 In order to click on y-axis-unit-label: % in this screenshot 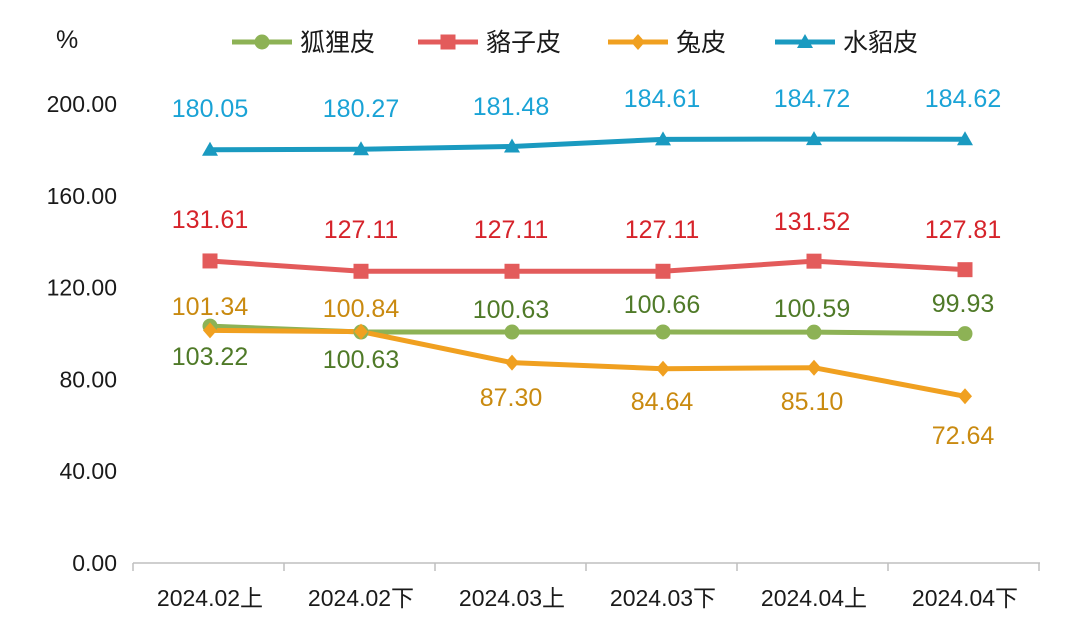, I will do `click(67, 40)`.